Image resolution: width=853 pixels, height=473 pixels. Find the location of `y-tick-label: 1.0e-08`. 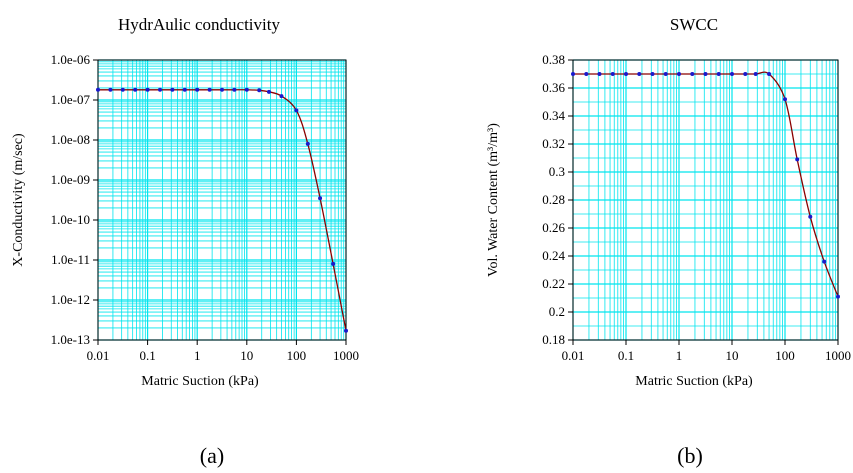

y-tick-label: 1.0e-08 is located at coordinates (70, 139).